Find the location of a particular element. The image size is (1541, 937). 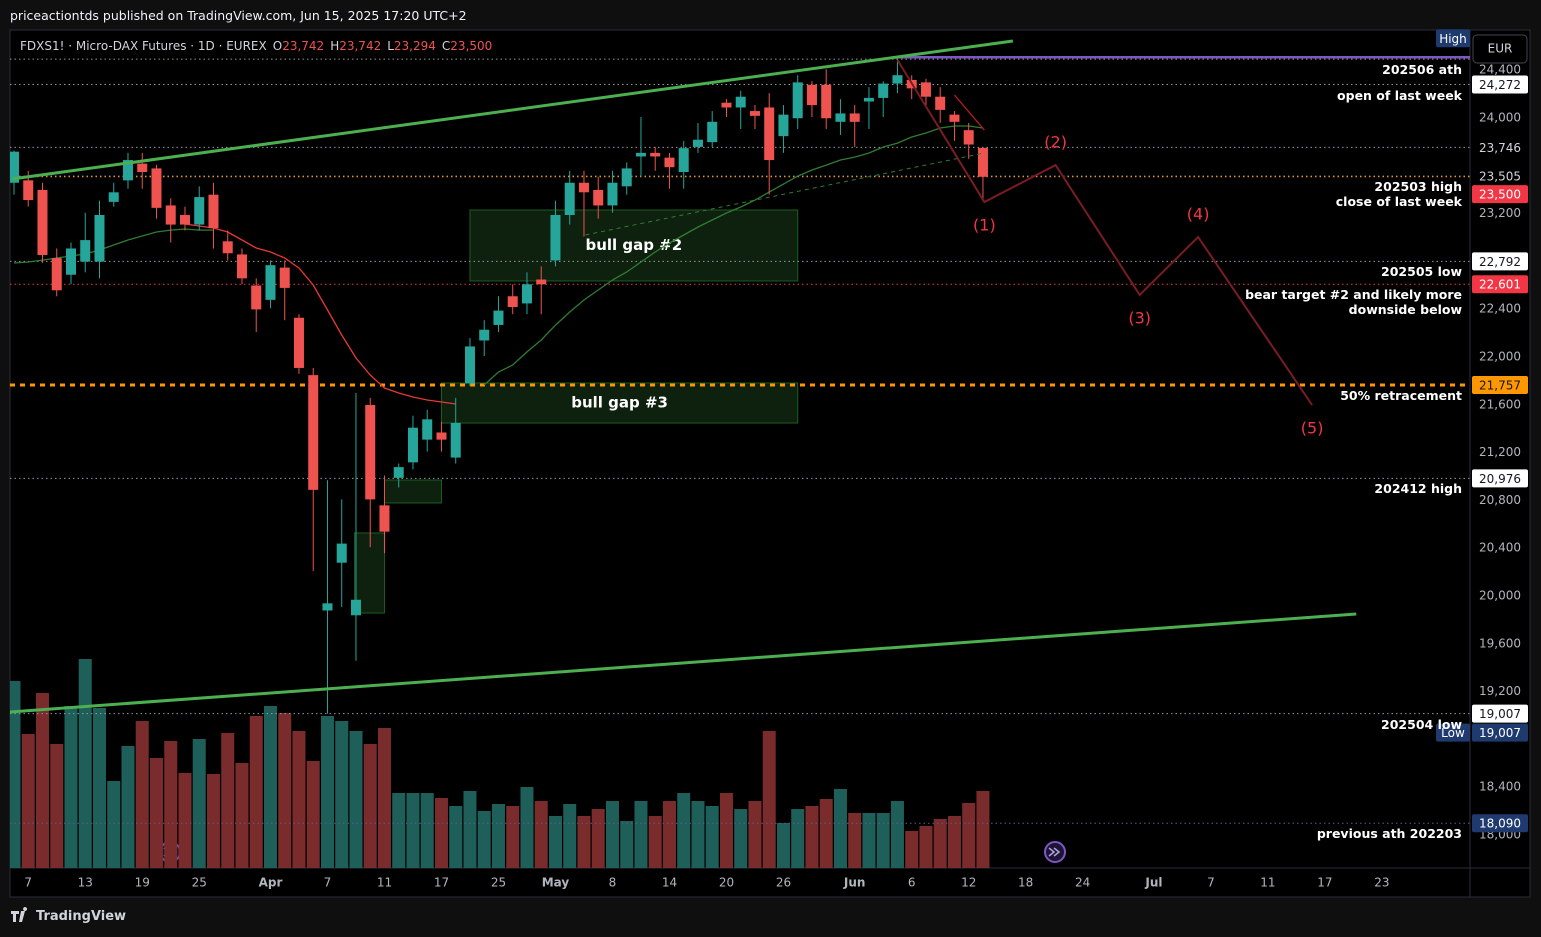

marker-tag is located at coordinates (1453, 38).